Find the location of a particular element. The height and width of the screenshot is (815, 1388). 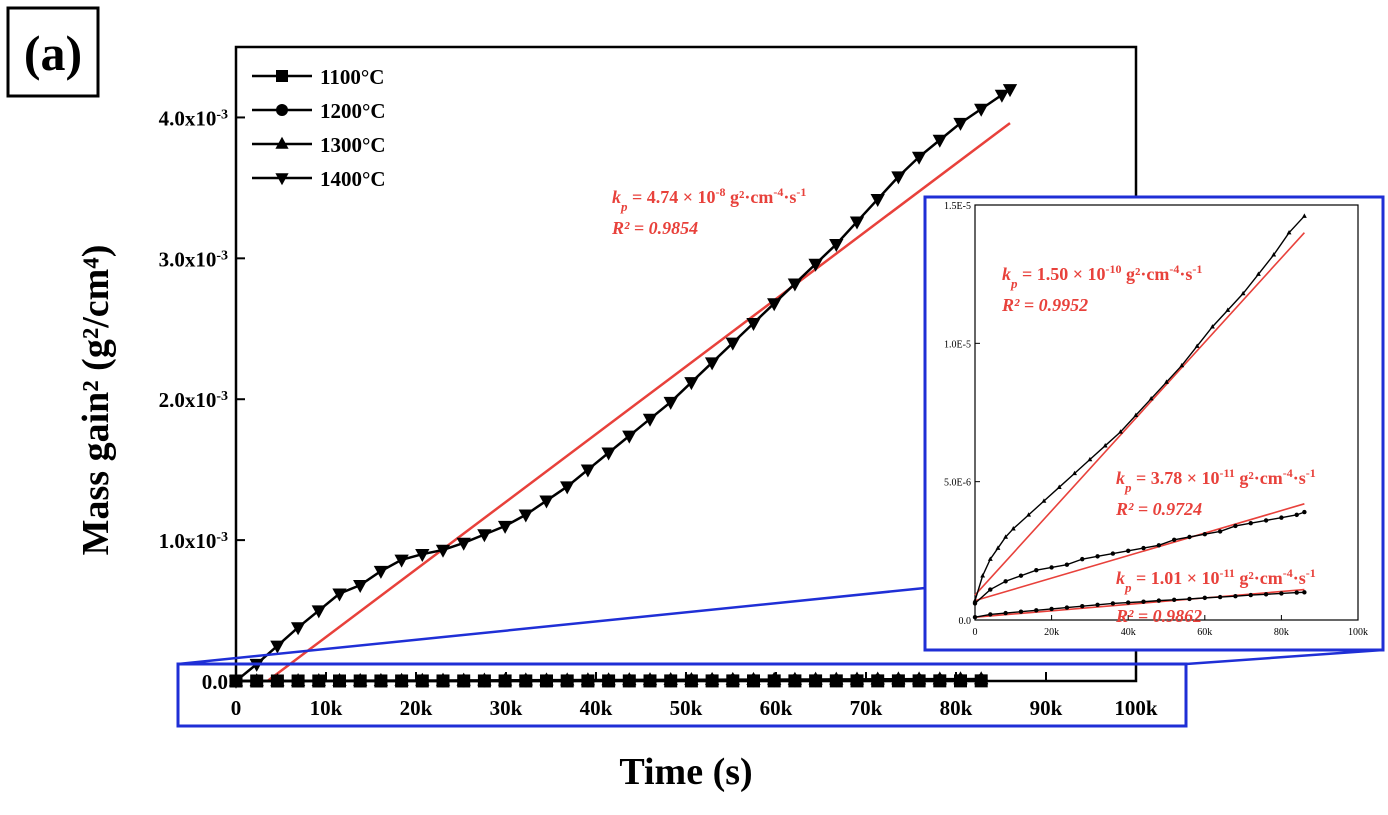

inset-y-tick-label: 0.0 is located at coordinates (965, 621).